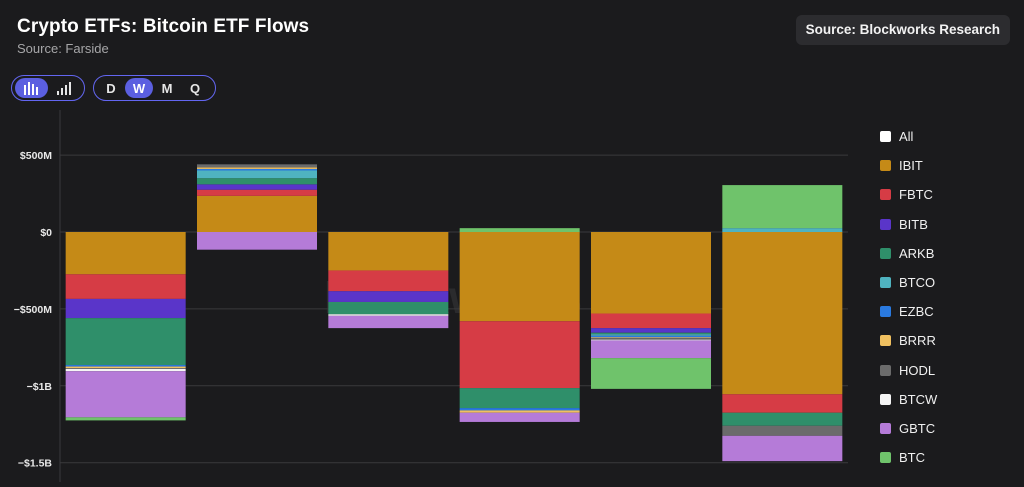 The width and height of the screenshot is (1024, 487). What do you see at coordinates (46, 233) in the screenshot?
I see `y-tick-label: $0` at bounding box center [46, 233].